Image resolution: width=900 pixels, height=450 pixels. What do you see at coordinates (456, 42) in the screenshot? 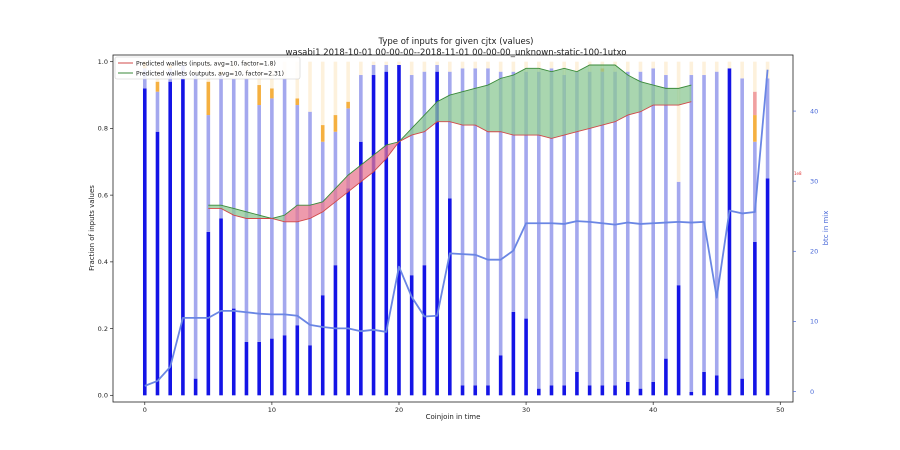
I see `chart-title: Type of inputs for given cjtx (values)` at bounding box center [456, 42].